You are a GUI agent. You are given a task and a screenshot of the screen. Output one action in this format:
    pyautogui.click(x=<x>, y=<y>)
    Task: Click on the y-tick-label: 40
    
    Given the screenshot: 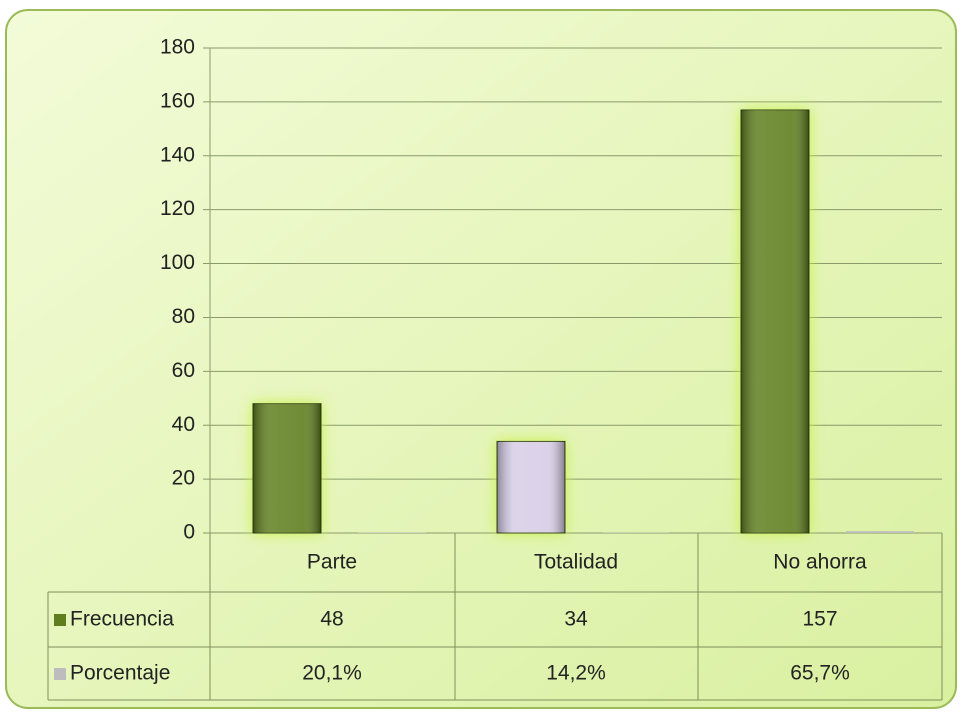 What is the action you would take?
    pyautogui.click(x=183, y=424)
    